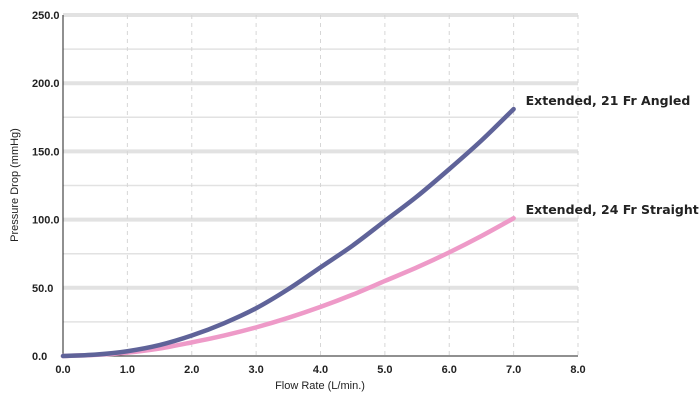 The image size is (700, 393). Describe the element at coordinates (320, 386) in the screenshot. I see `x-axis-title: Flow Rate (L/min.)` at that location.